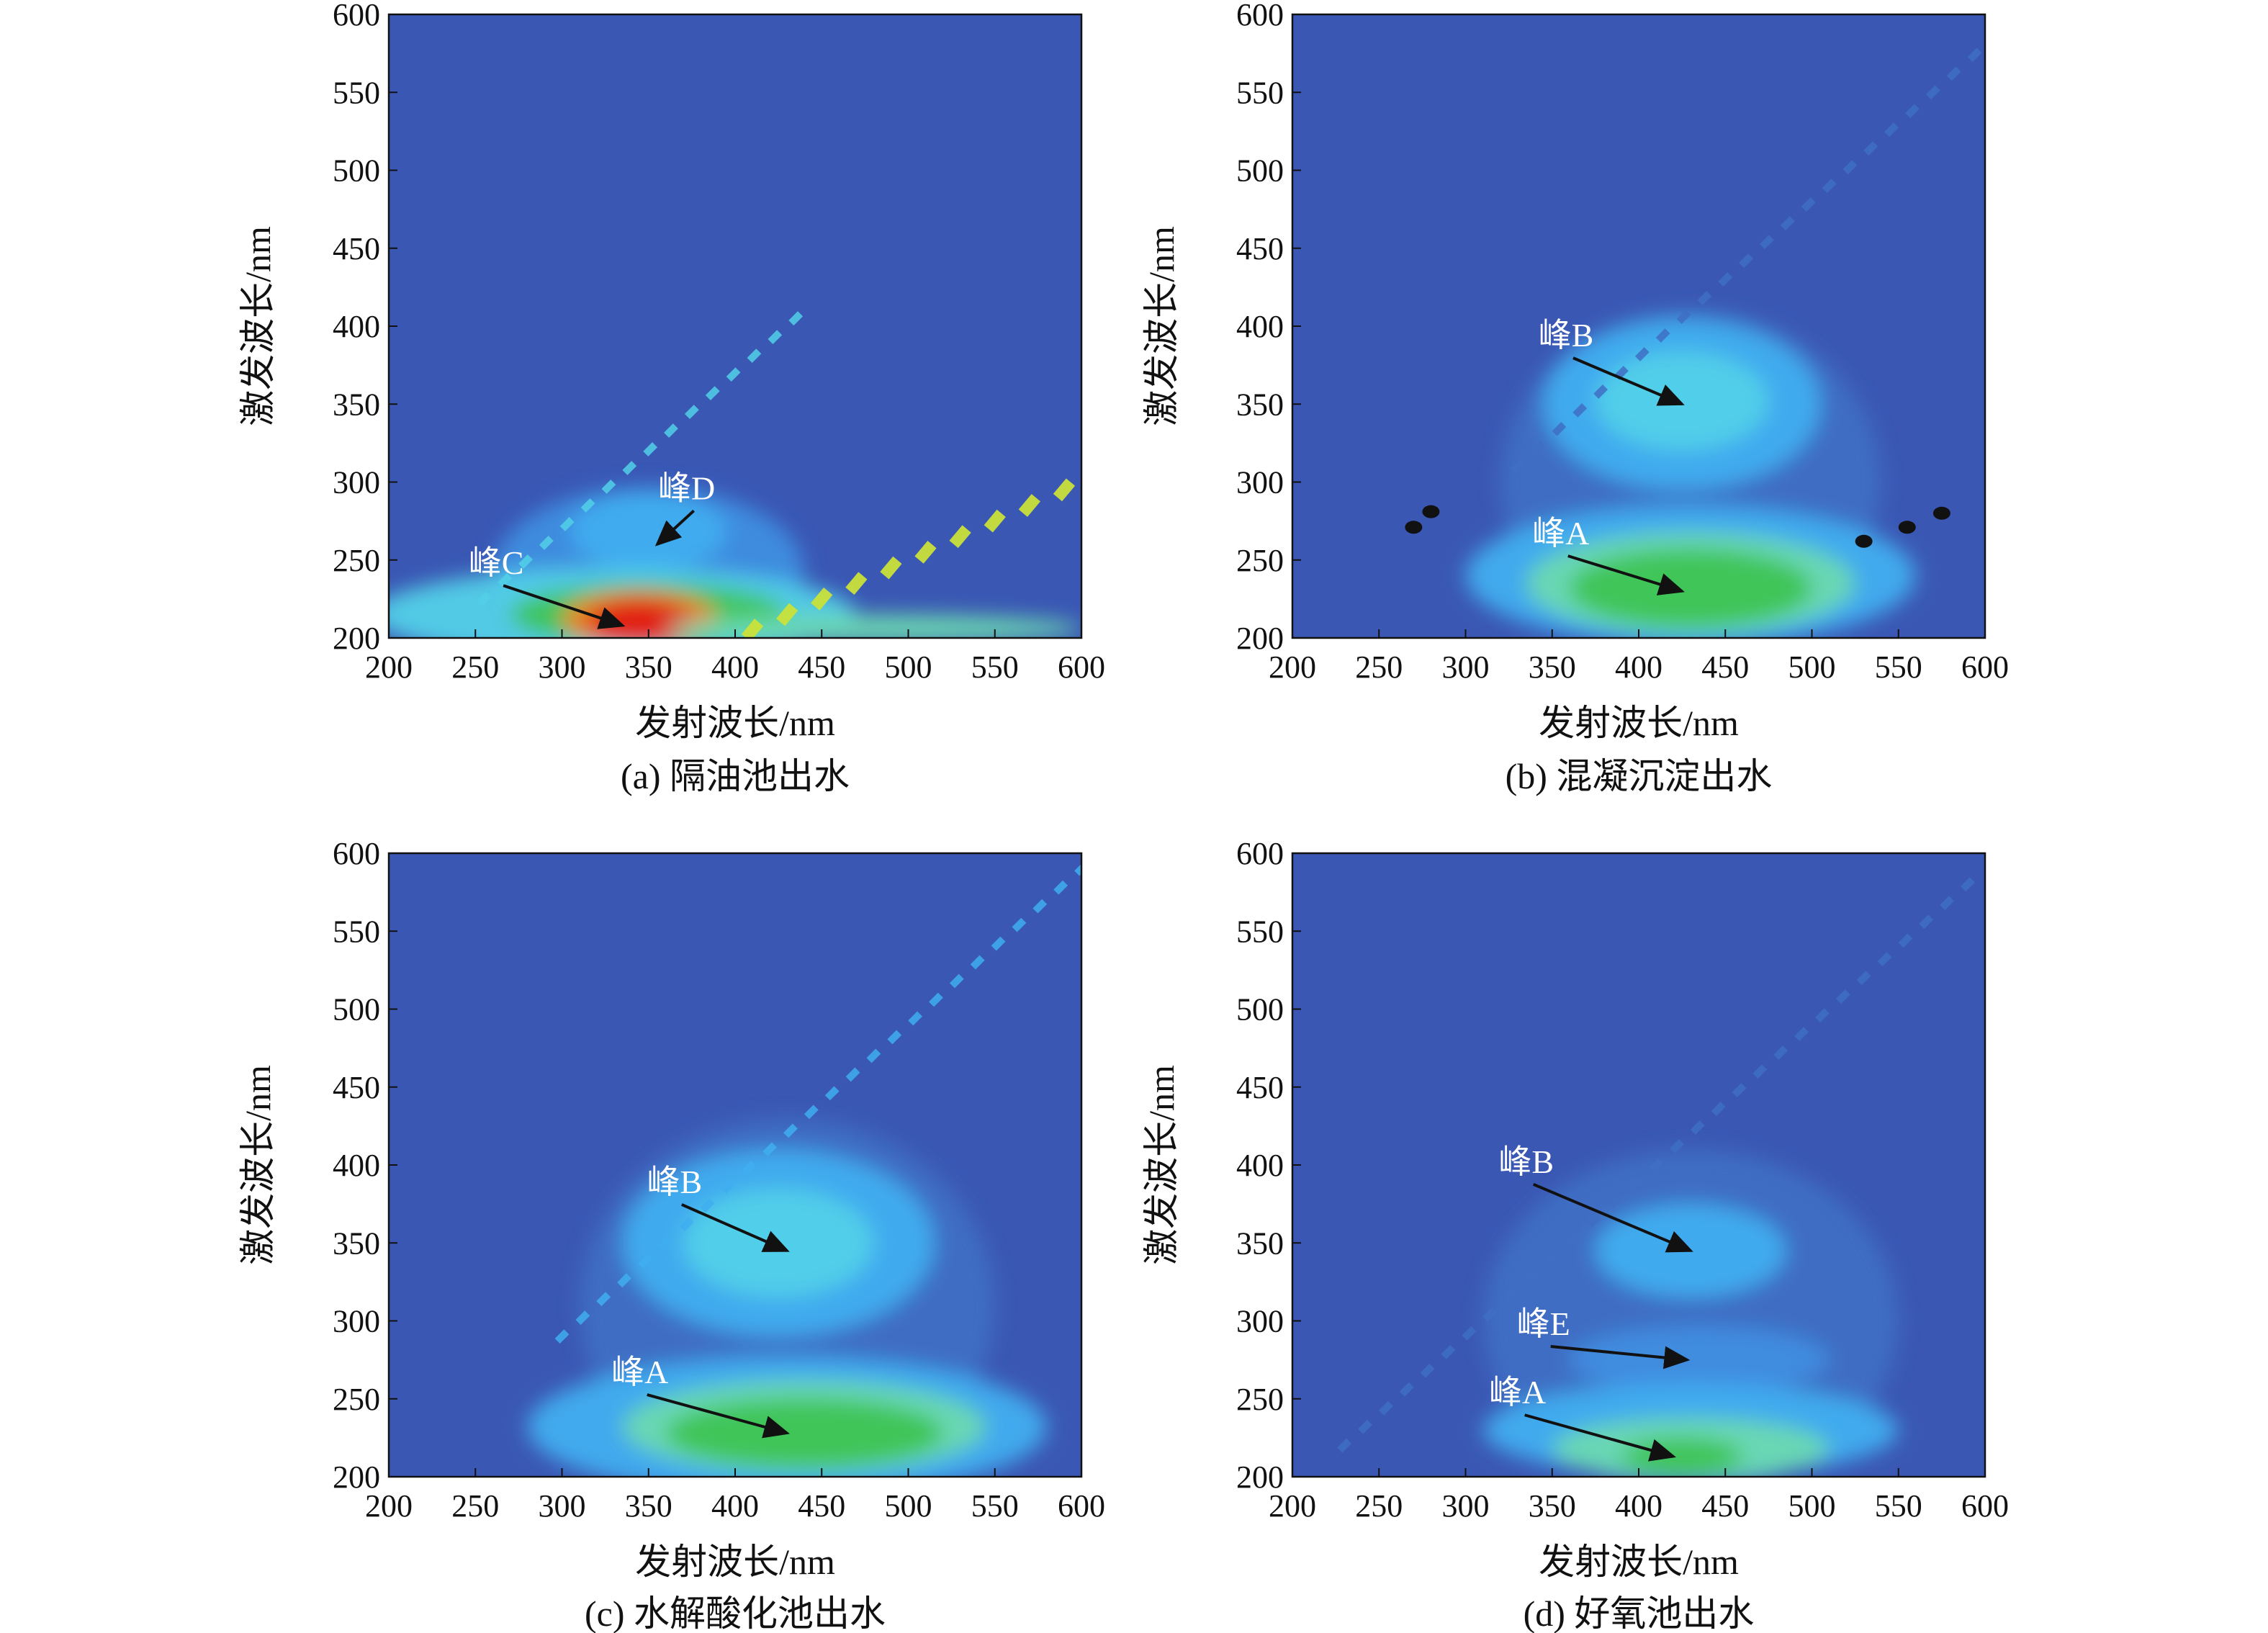 The height and width of the screenshot is (1633, 2268). I want to click on y-axis-title: 激发波长/nm, so click(258, 326).